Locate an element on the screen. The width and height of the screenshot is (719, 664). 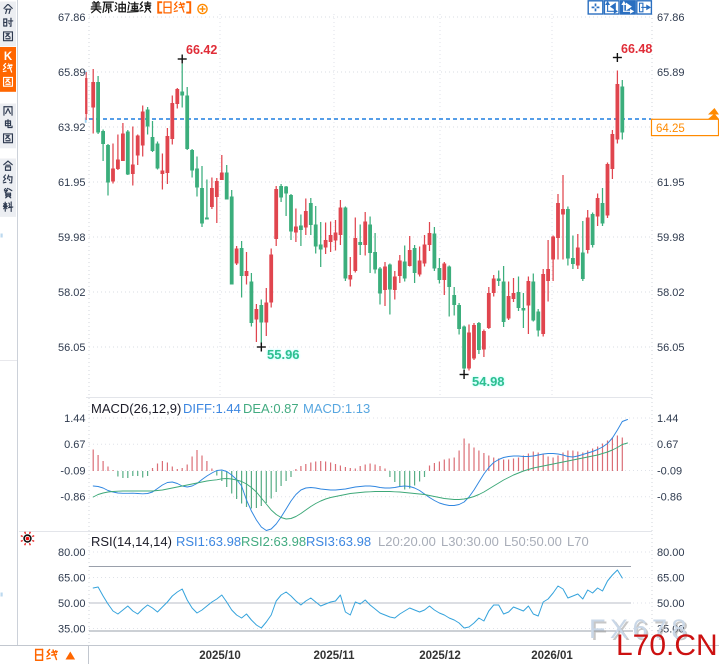
svg-text: MACD:1.13 is located at coordinates (336, 408).